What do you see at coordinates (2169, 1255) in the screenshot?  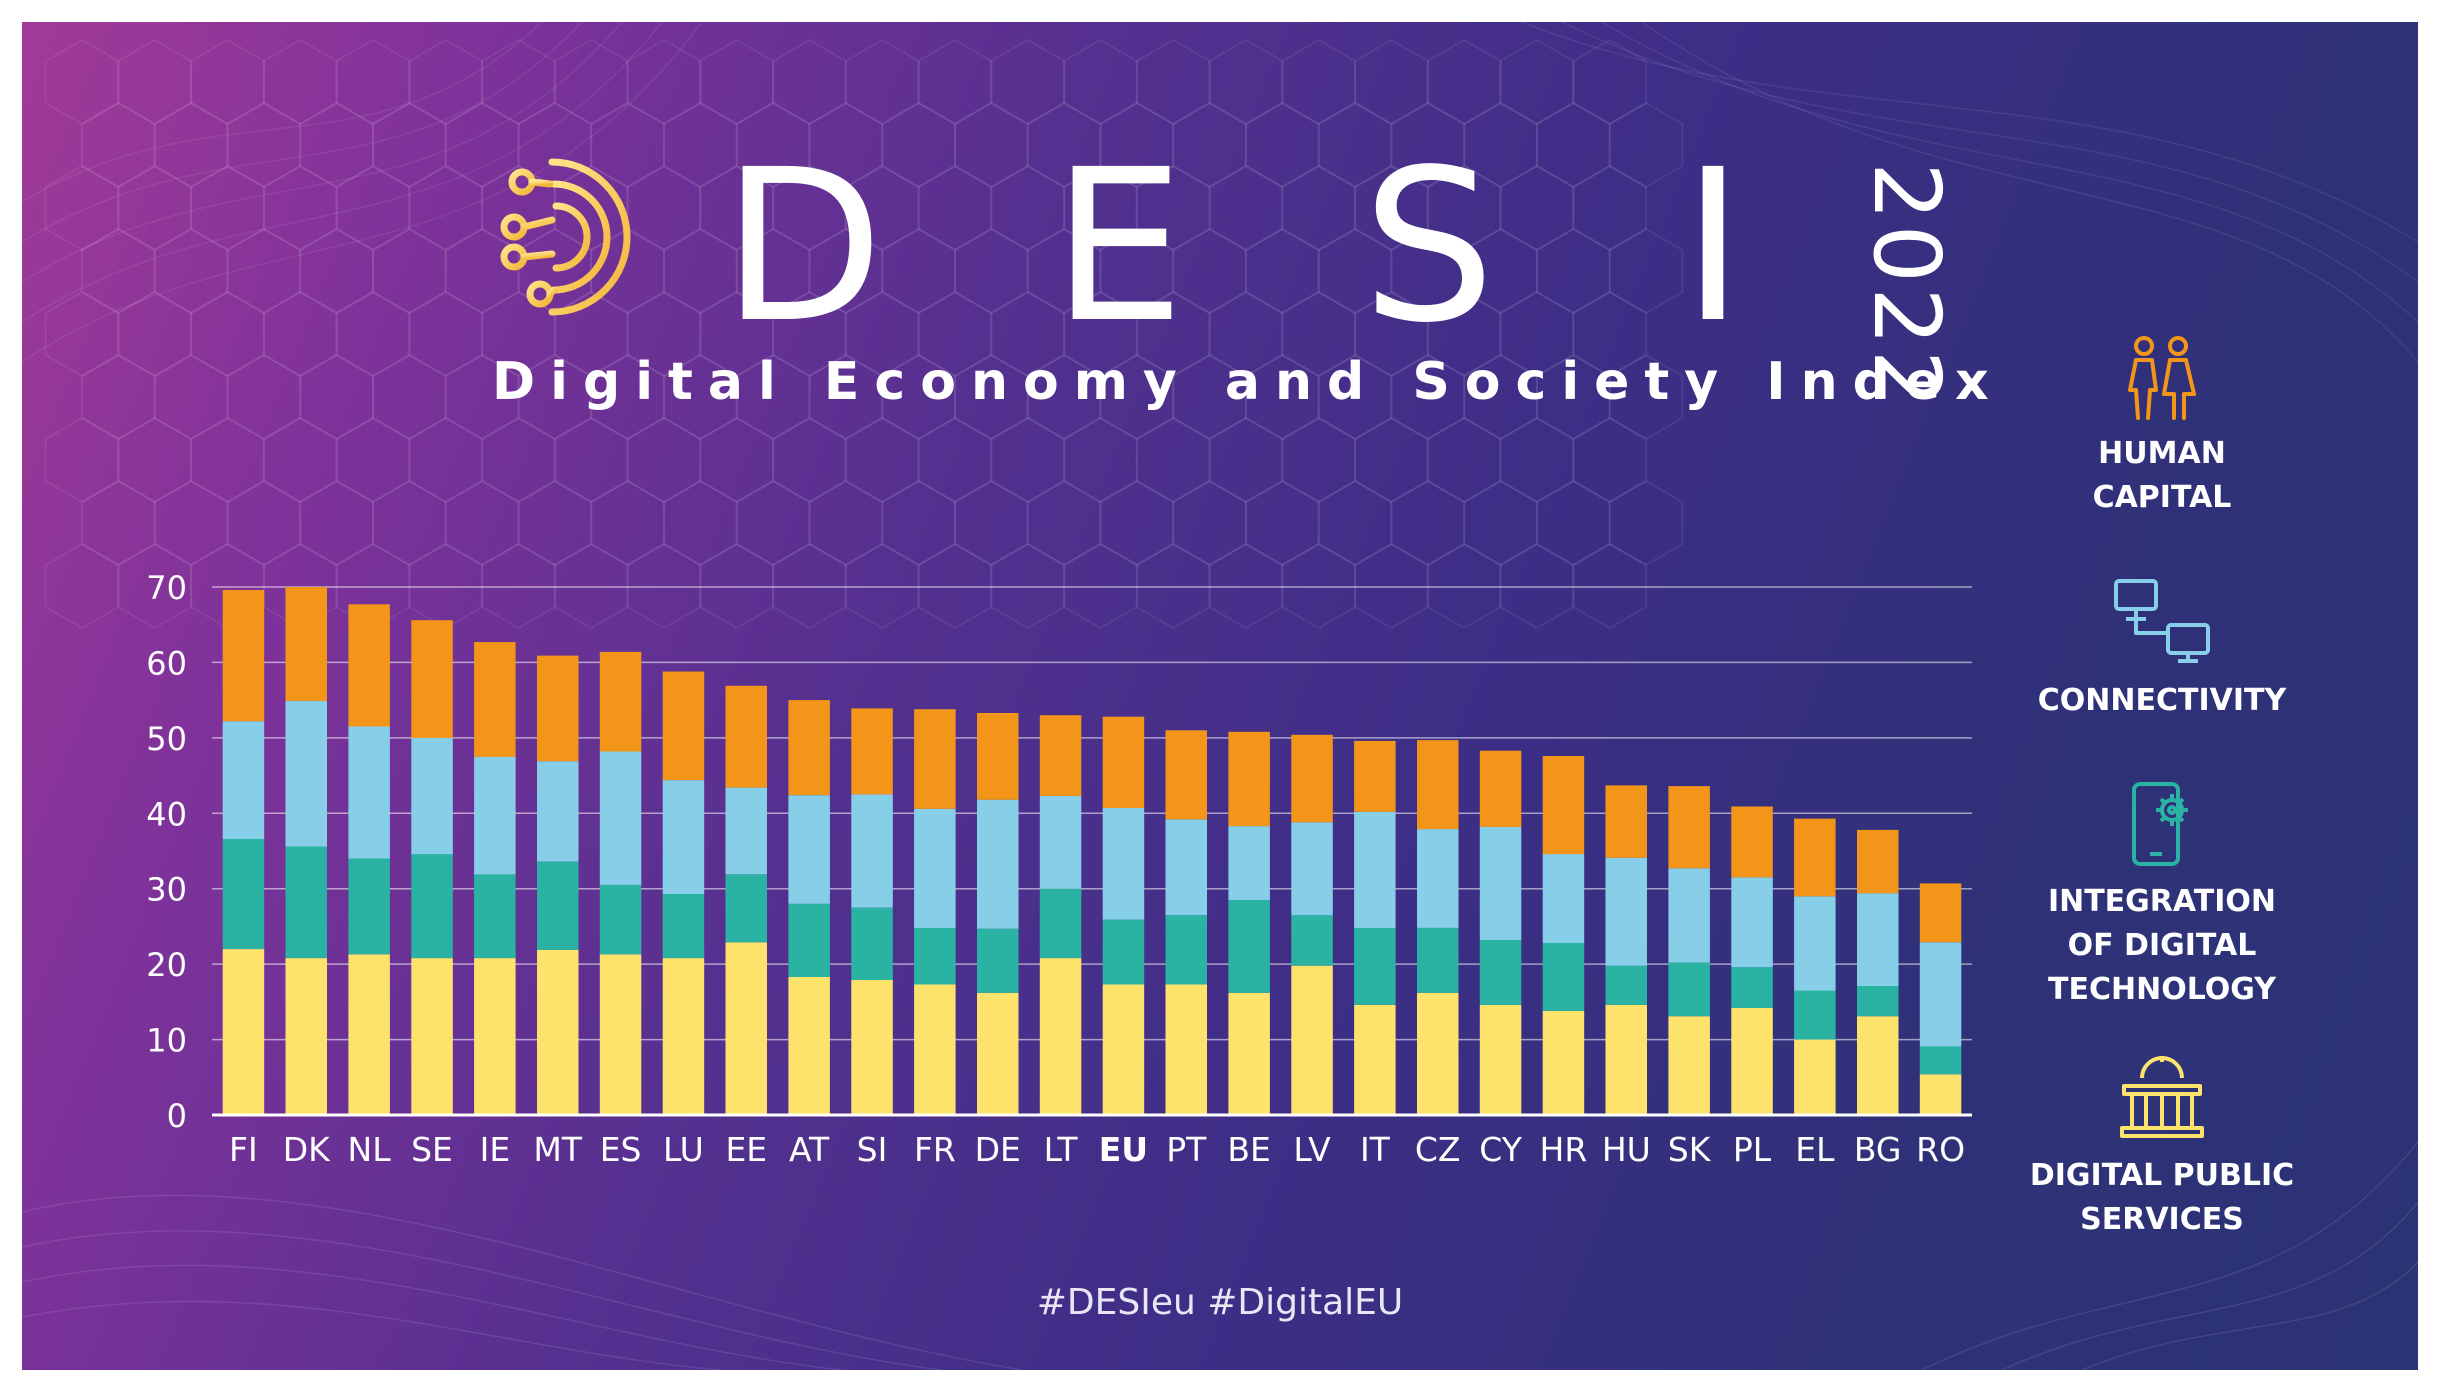 I see `mesh-wave-bottom-right` at bounding box center [2169, 1255].